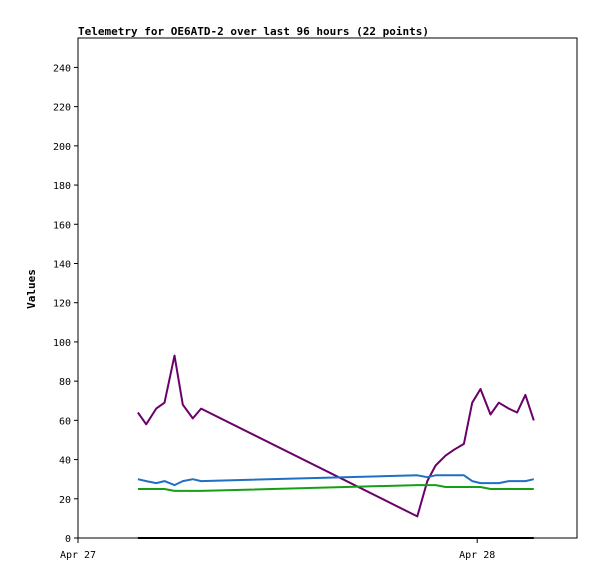 This screenshot has height=579, width=597. What do you see at coordinates (62, 186) in the screenshot?
I see `y-tick-label: 180` at bounding box center [62, 186].